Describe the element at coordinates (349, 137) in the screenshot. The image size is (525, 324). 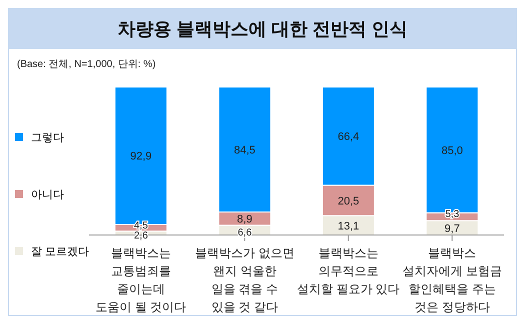
I see `data-label: 66,4` at that location.